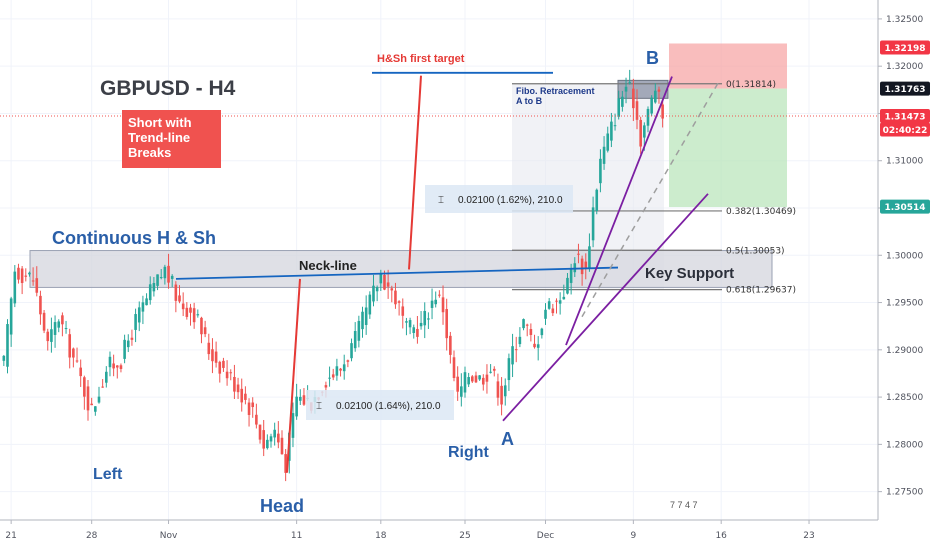 The image size is (932, 550). I want to click on fib-label-2: 0.5(1.30053), so click(755, 251).